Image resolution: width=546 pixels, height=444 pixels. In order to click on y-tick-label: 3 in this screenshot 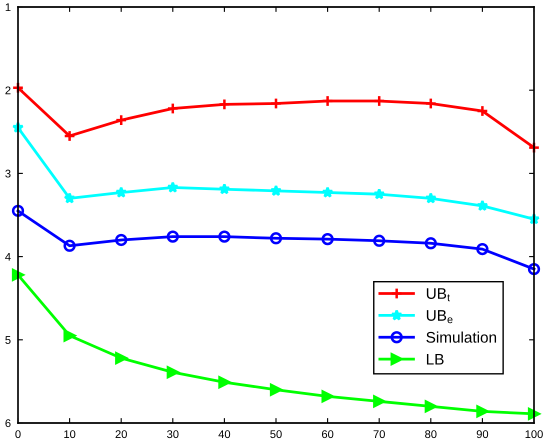, I will do `click(8, 174)`.